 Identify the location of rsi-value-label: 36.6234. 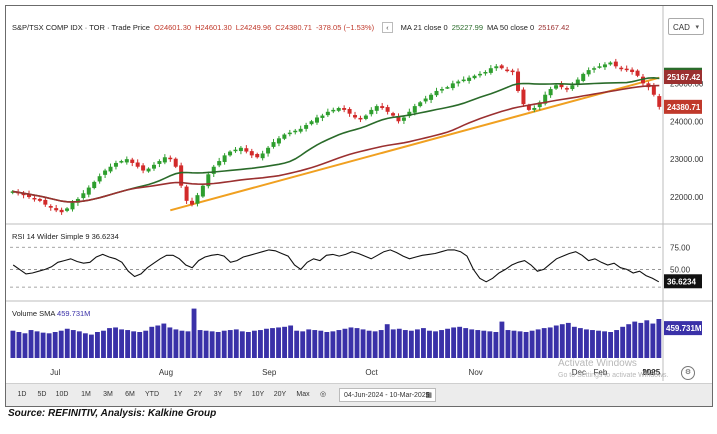
(105, 236).